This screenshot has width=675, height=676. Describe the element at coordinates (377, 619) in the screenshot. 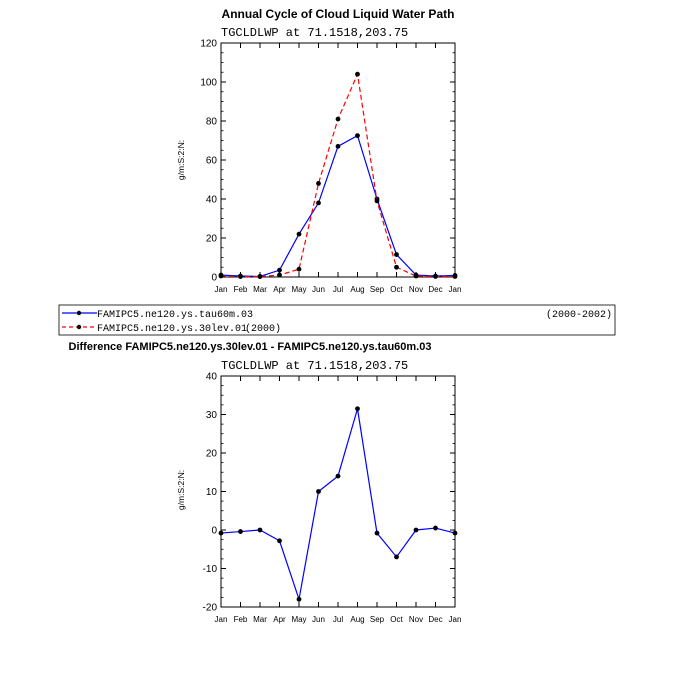

I see `bottom-xtick-label: Sep` at that location.